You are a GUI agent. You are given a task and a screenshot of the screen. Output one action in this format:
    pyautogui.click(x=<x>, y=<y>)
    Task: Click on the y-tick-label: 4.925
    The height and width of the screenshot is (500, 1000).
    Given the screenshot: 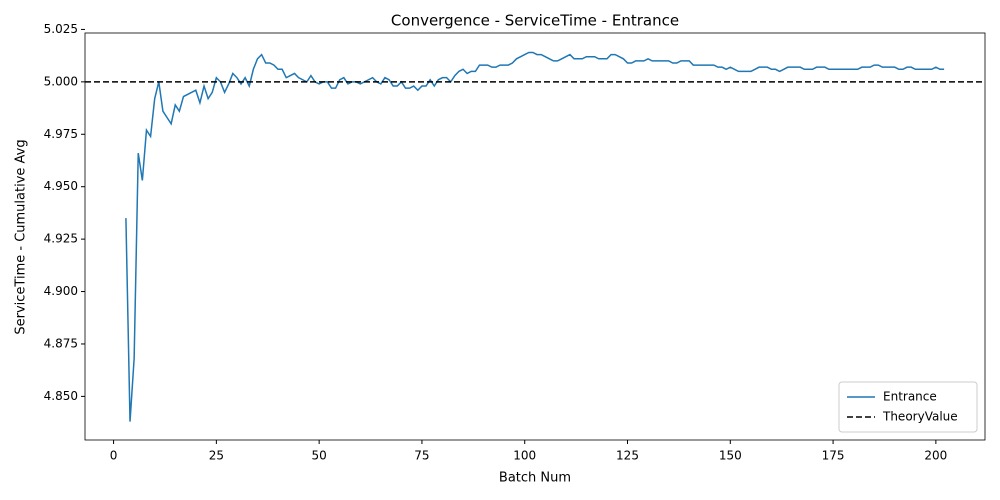 What is the action you would take?
    pyautogui.click(x=61, y=239)
    